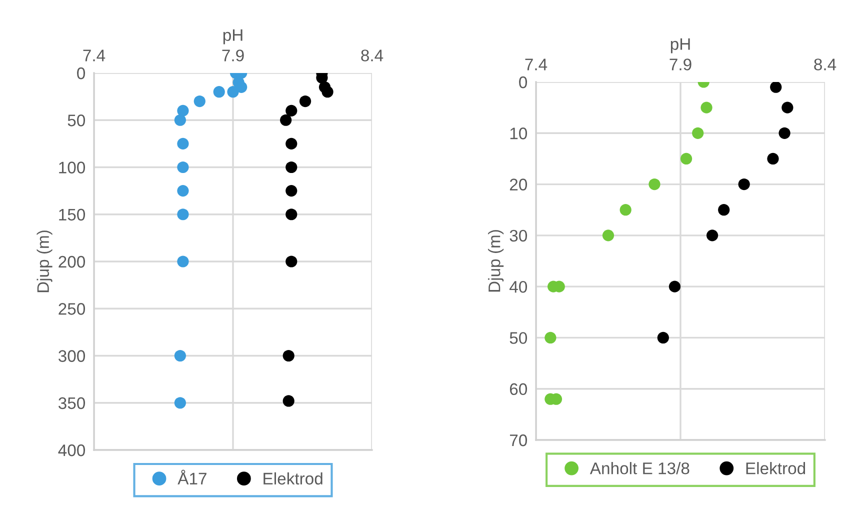  What do you see at coordinates (519, 286) in the screenshot?
I see `y-tick-label: 40` at bounding box center [519, 286].